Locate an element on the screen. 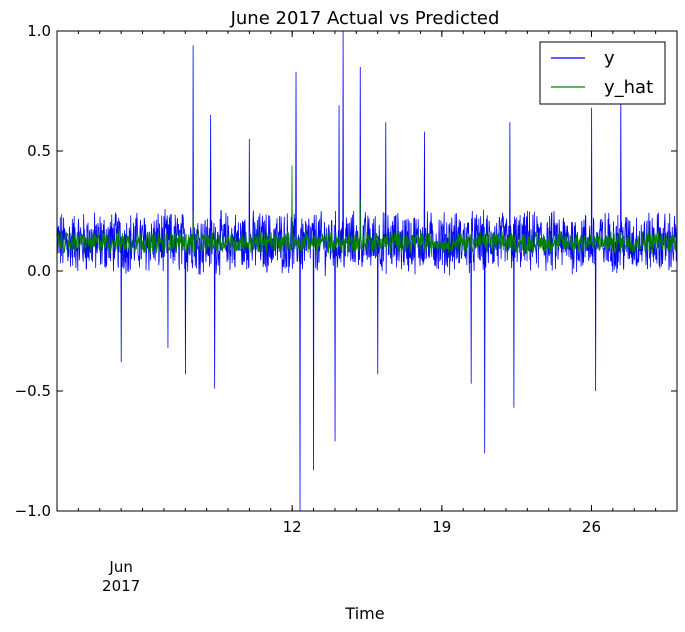  y-tick-label: −1.0 is located at coordinates (33, 511).